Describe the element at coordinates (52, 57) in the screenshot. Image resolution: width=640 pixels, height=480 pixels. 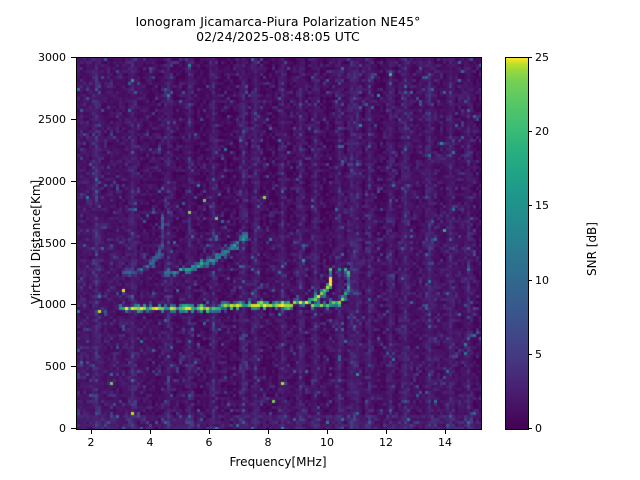
I see `y-tick-label: 3000` at that location.